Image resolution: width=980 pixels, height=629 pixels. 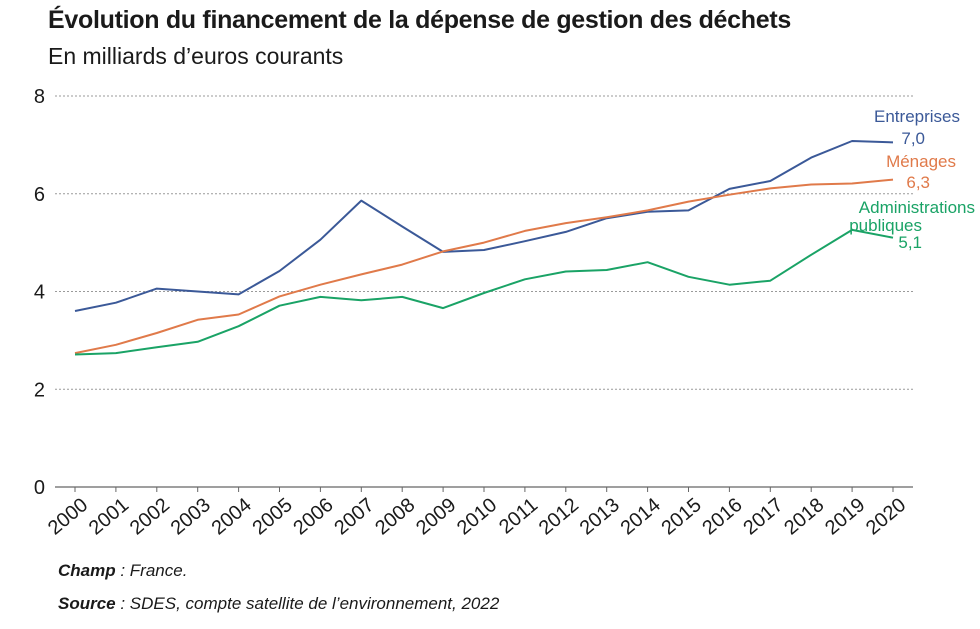 What do you see at coordinates (232, 516) in the screenshot?
I see `x-tick-label-2004: 2004` at bounding box center [232, 516].